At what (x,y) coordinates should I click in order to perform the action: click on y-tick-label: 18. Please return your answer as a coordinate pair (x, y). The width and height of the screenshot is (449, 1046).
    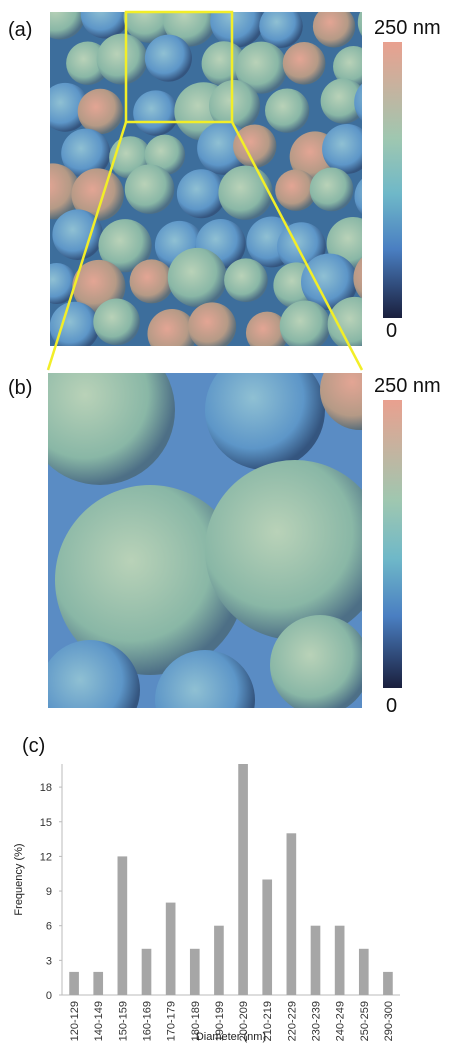
    Looking at the image, I should click on (46, 788).